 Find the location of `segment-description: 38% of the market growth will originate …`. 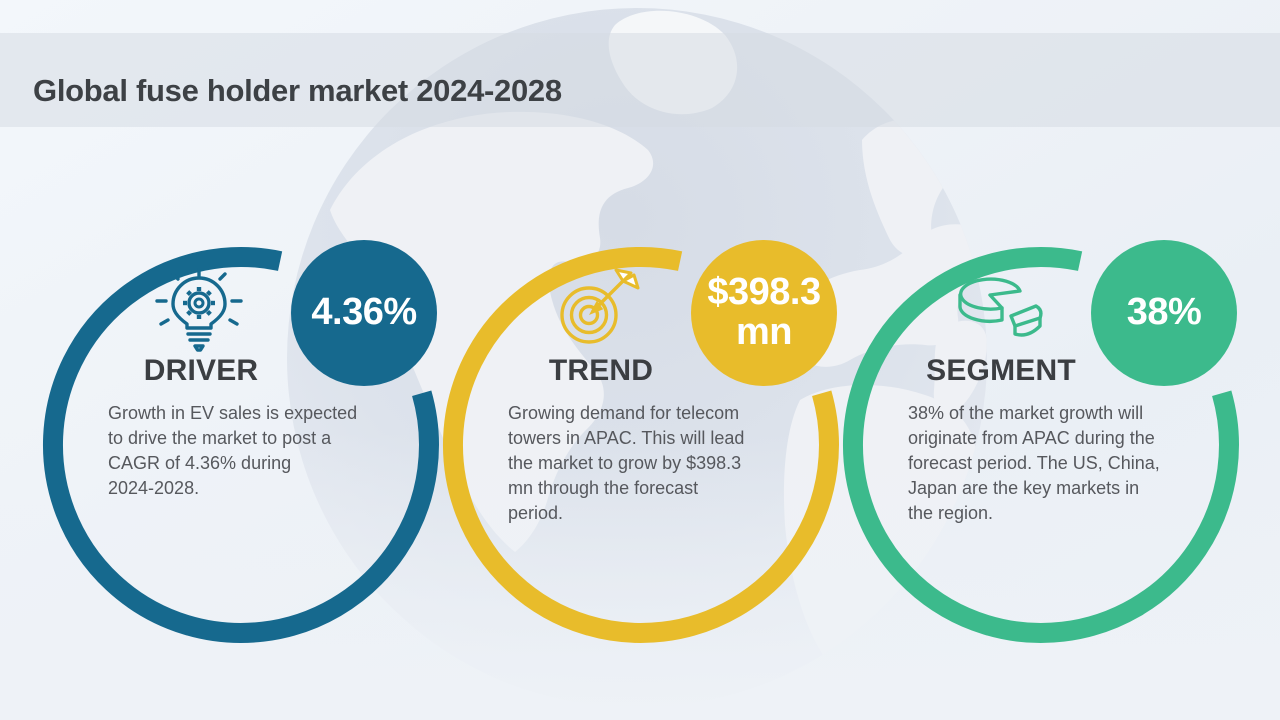

segment-description: 38% of the market growth will originate … is located at coordinates (1034, 463).